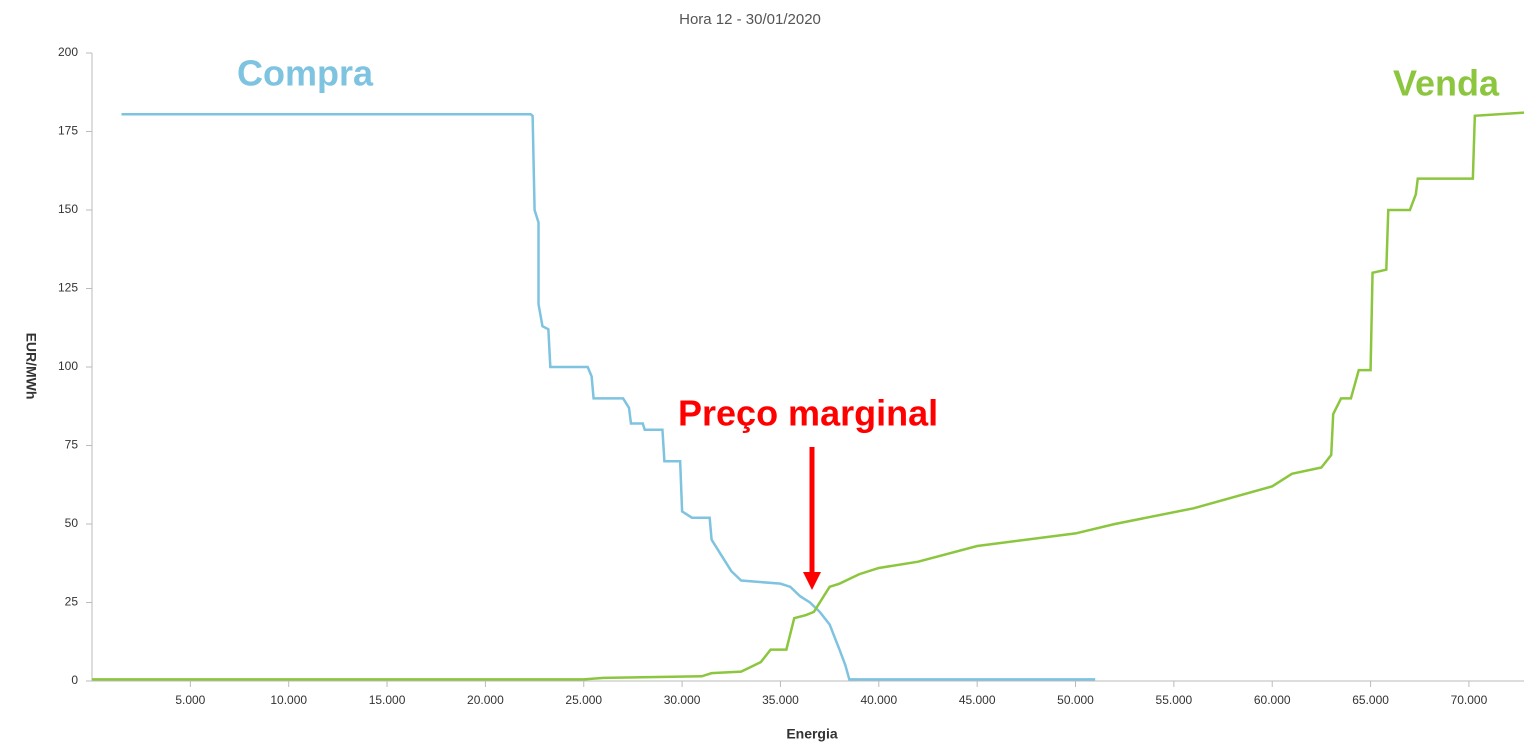 The width and height of the screenshot is (1524, 747). I want to click on y-tick-label: 50, so click(72, 523).